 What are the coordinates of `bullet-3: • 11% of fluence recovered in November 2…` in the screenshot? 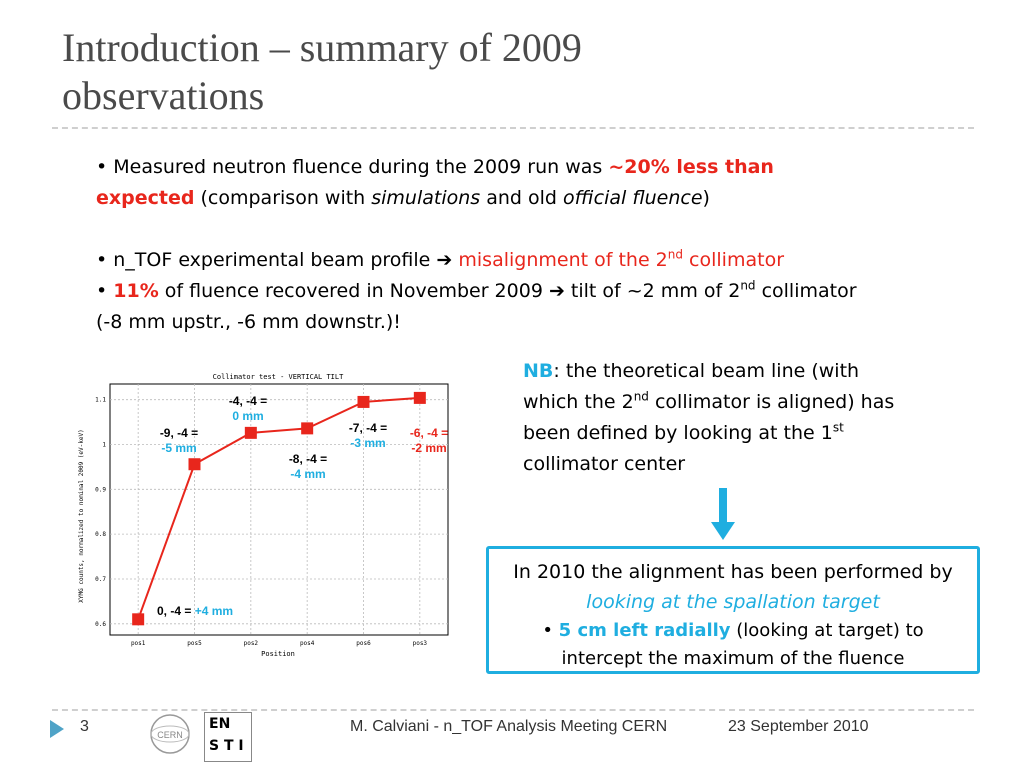 It's located at (476, 305).